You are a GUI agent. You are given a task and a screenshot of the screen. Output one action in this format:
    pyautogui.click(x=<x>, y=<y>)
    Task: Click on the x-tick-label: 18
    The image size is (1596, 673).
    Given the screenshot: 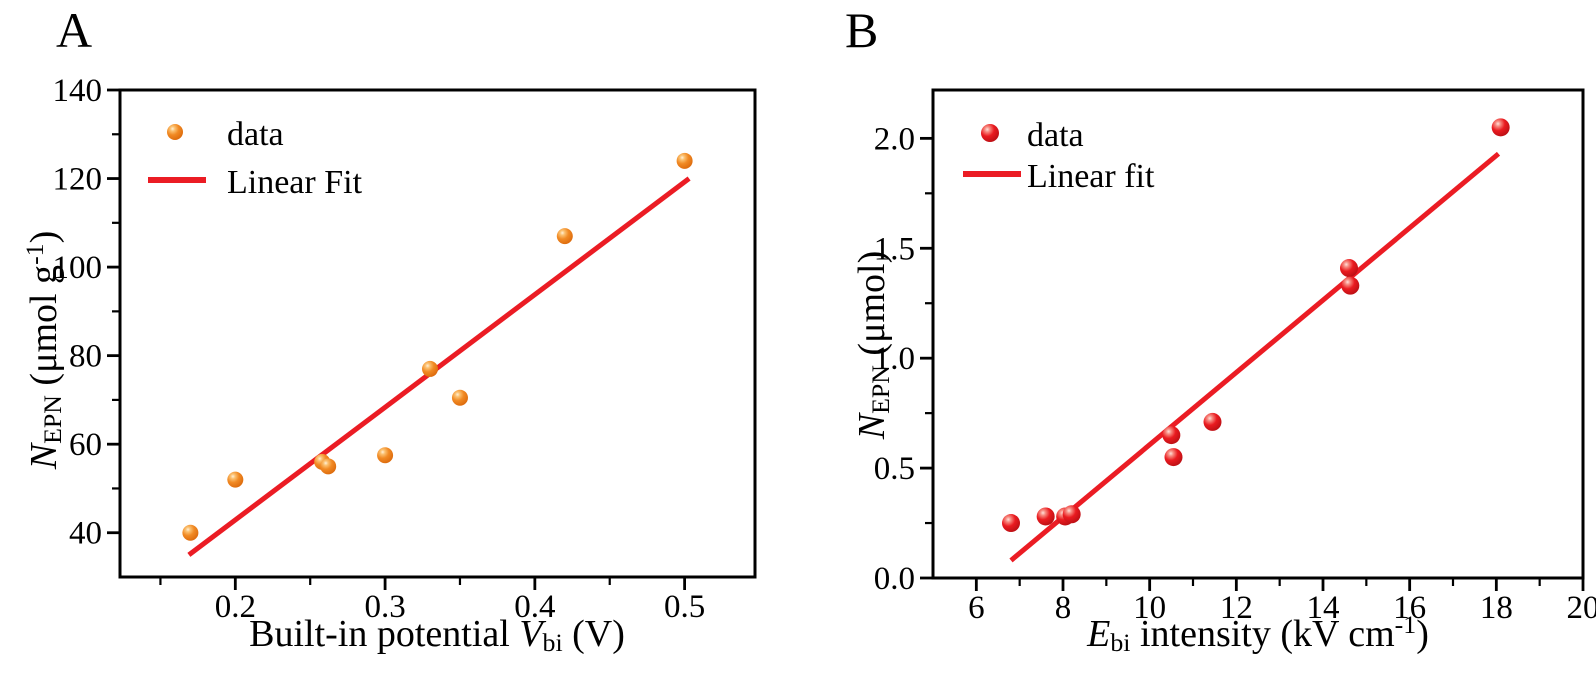 What is the action you would take?
    pyautogui.click(x=1496, y=608)
    